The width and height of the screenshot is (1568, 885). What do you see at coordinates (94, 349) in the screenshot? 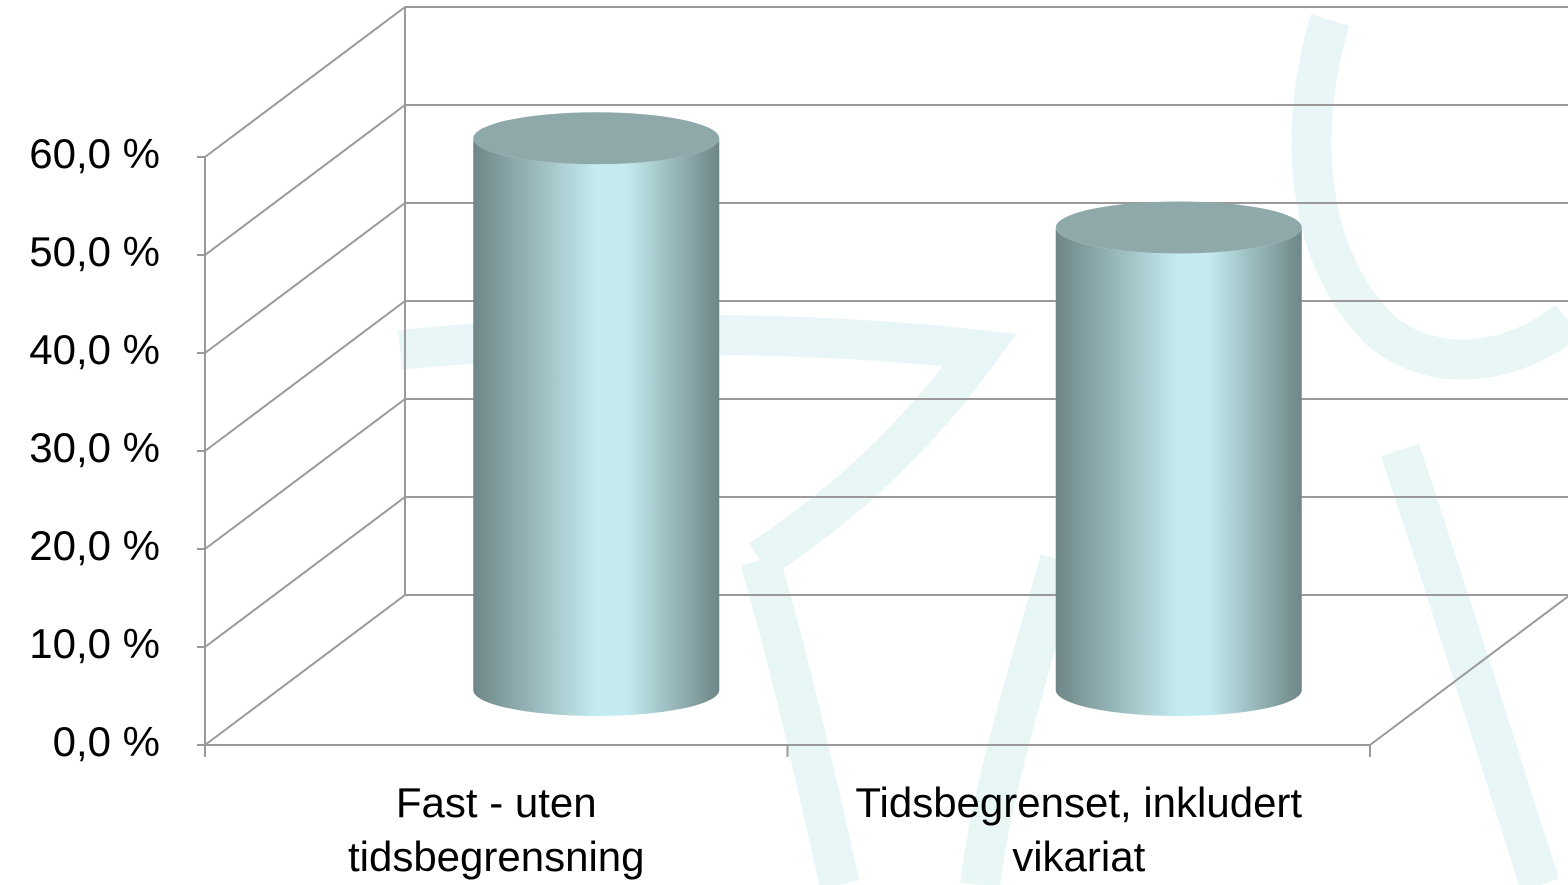
I see `y-tick-label: 40,0 %` at bounding box center [94, 349].